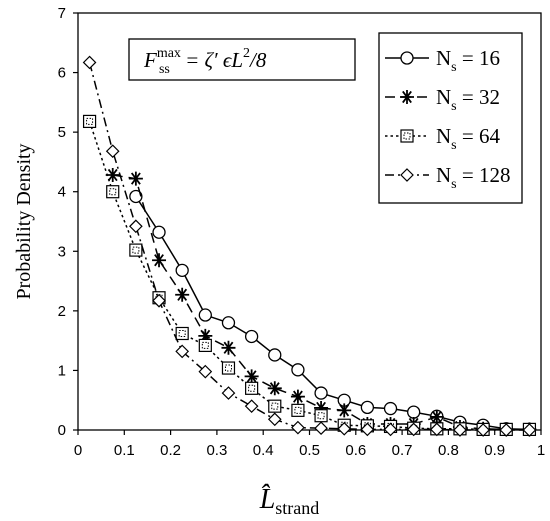 The height and width of the screenshot is (521, 550). What do you see at coordinates (478, 97) in the screenshot?
I see `legend-label-value: = 32` at bounding box center [478, 97].